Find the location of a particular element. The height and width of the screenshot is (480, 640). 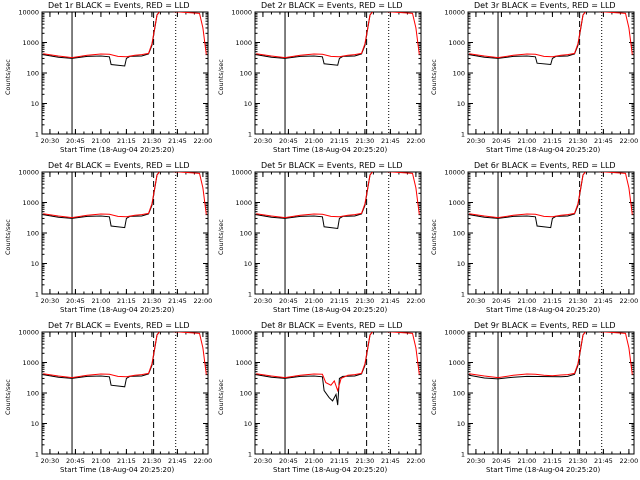

chart-title: Det 8r BLACK = Events, RED = LLD is located at coordinates (332, 325).